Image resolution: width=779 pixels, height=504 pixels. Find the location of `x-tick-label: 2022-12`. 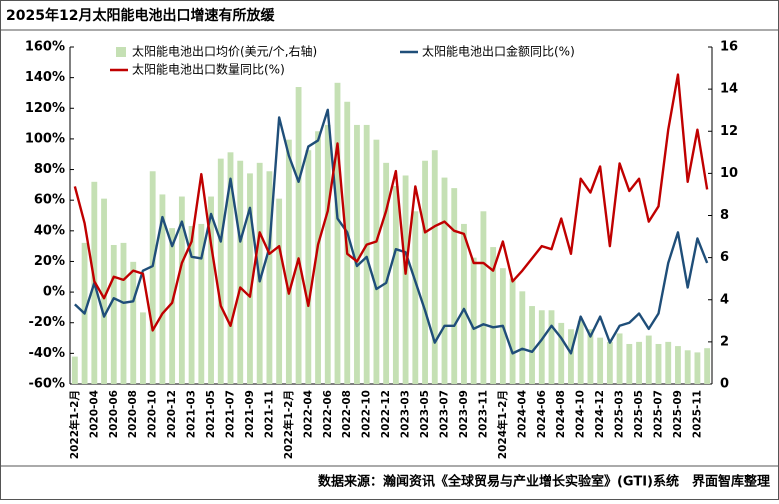

x-tick-label: 2022-12 is located at coordinates (386, 414).